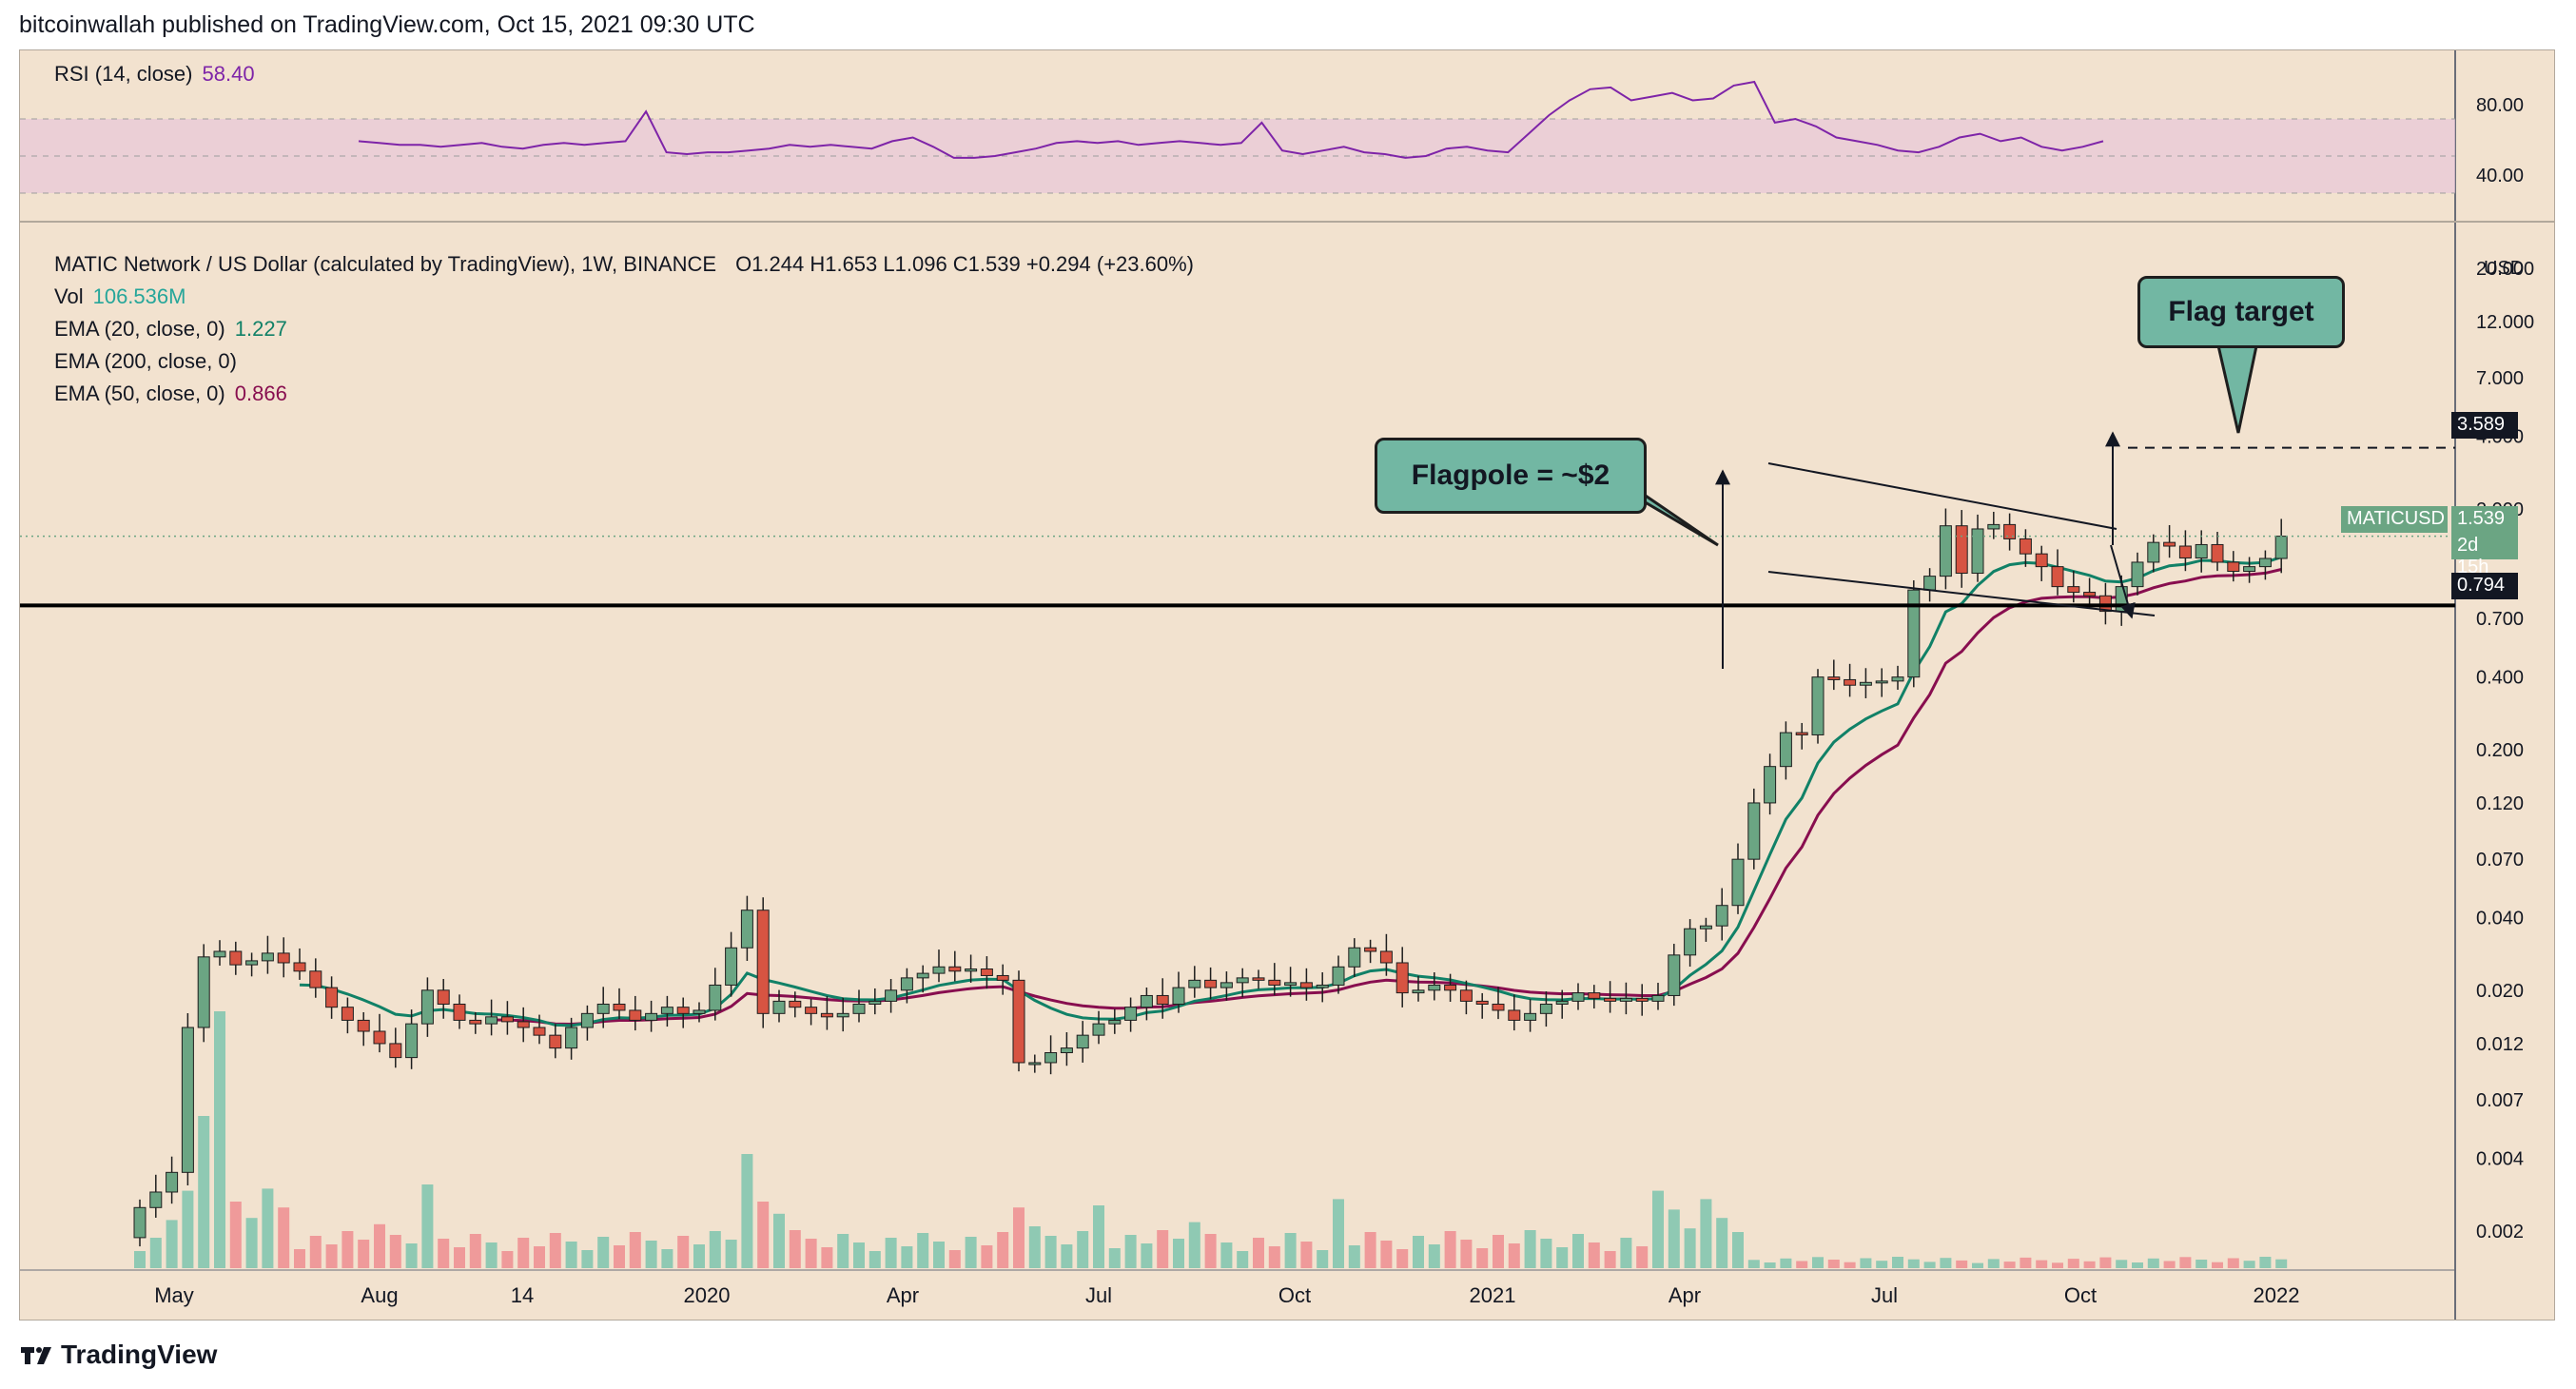  I want to click on rsi-tick-label: 40.00, so click(2500, 176).